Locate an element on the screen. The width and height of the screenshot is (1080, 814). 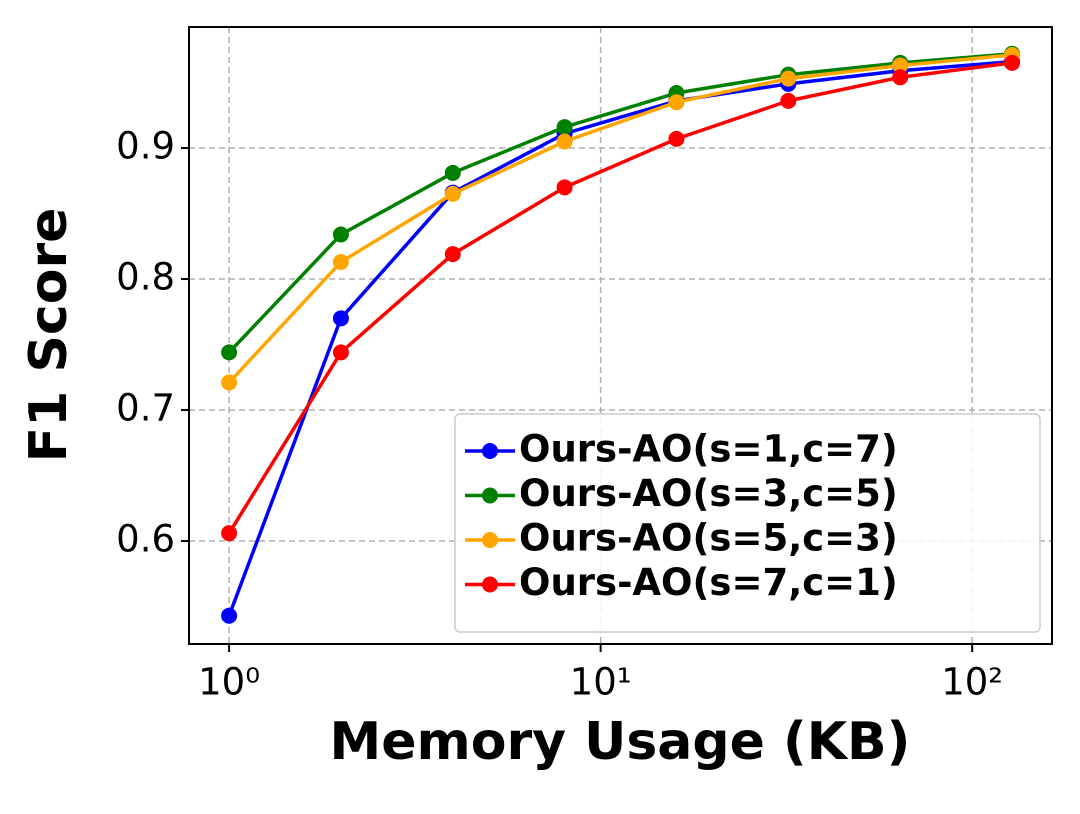
y-axis-label: F1 Score is located at coordinates (49, 335).